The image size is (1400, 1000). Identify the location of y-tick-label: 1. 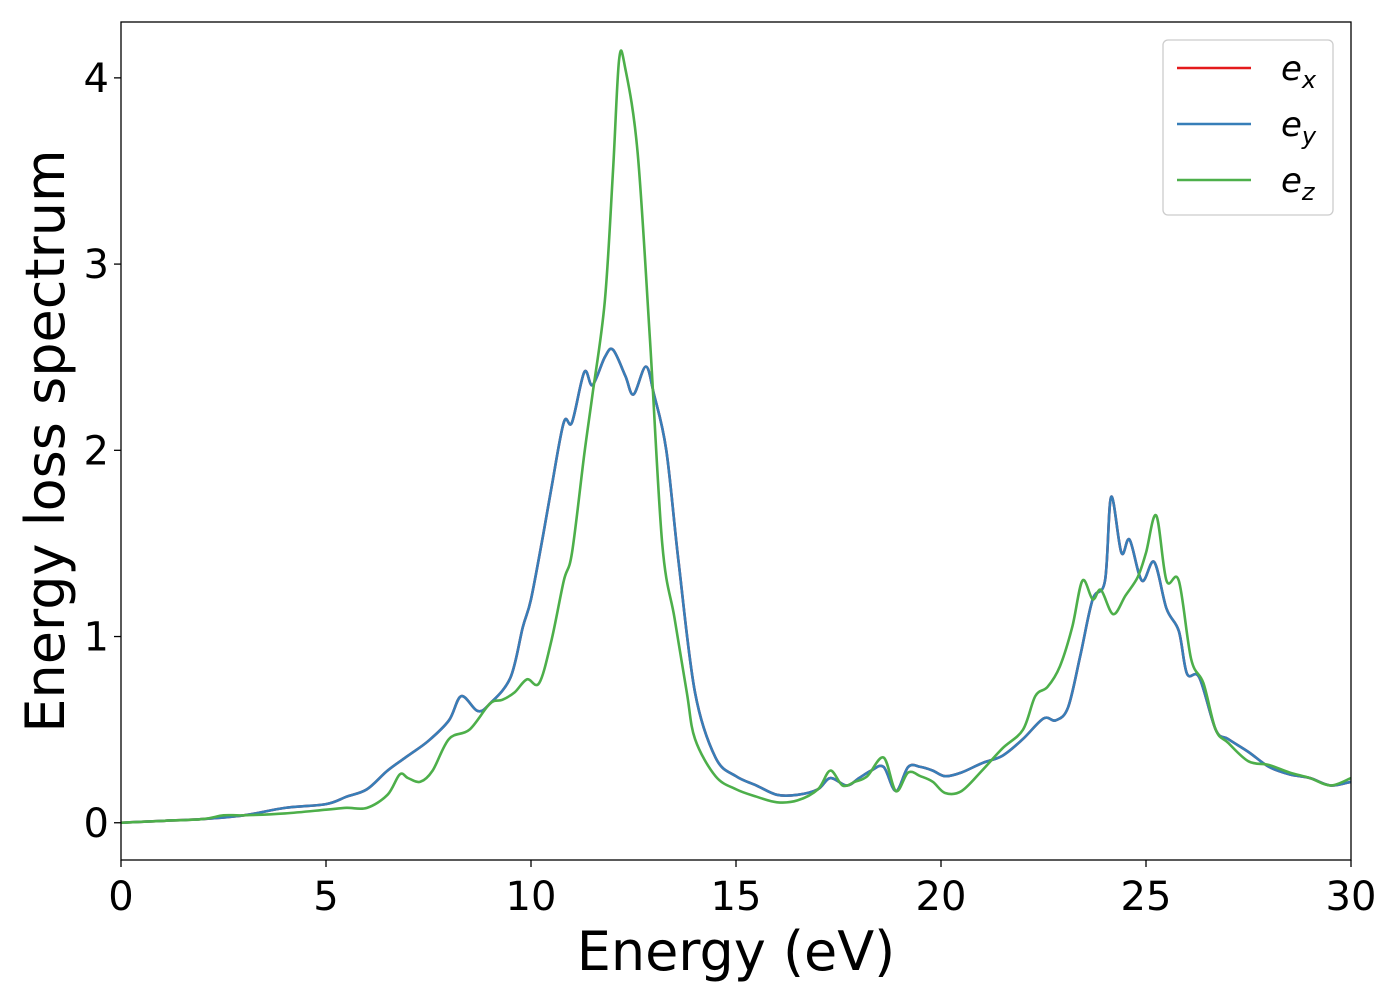
(96, 638).